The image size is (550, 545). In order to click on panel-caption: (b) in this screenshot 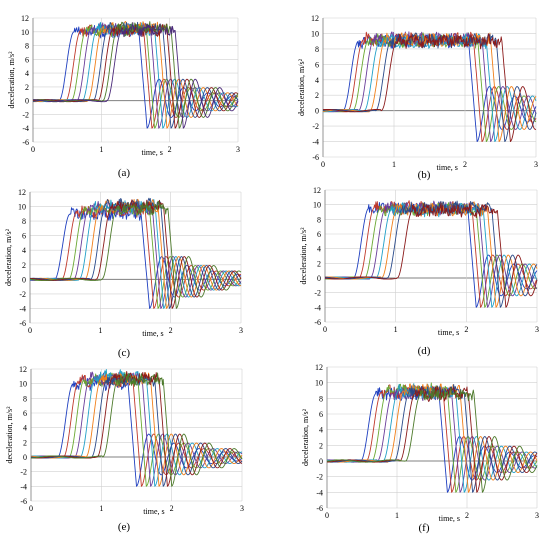, I will do `click(424, 175)`.